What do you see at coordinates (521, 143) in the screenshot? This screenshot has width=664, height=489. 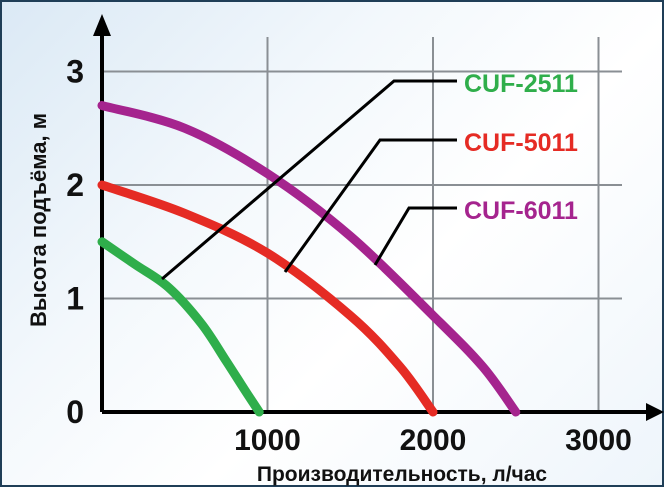 I see `series-label-cuf-5011: CUF-5011` at bounding box center [521, 143].